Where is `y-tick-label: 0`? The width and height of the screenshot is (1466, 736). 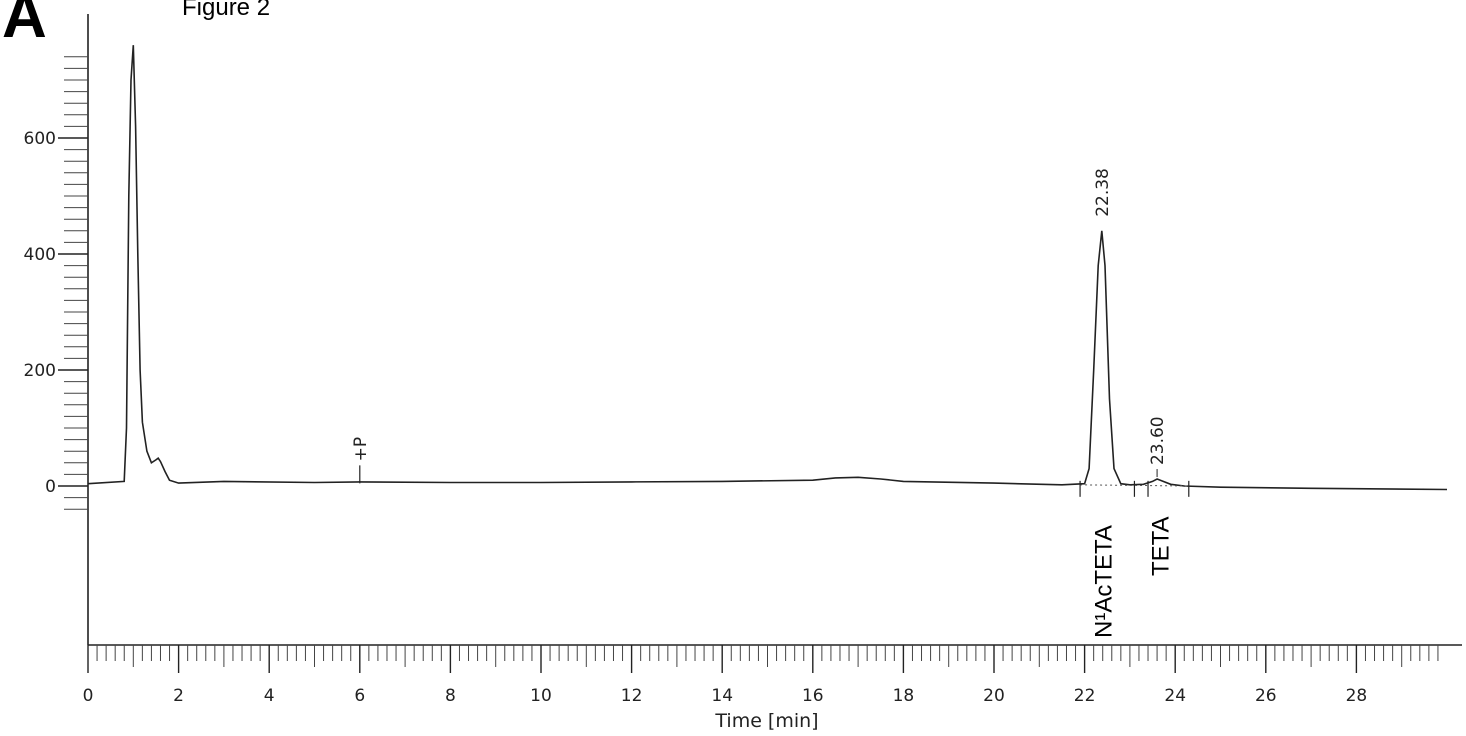 y-tick-label: 0 is located at coordinates (50, 487).